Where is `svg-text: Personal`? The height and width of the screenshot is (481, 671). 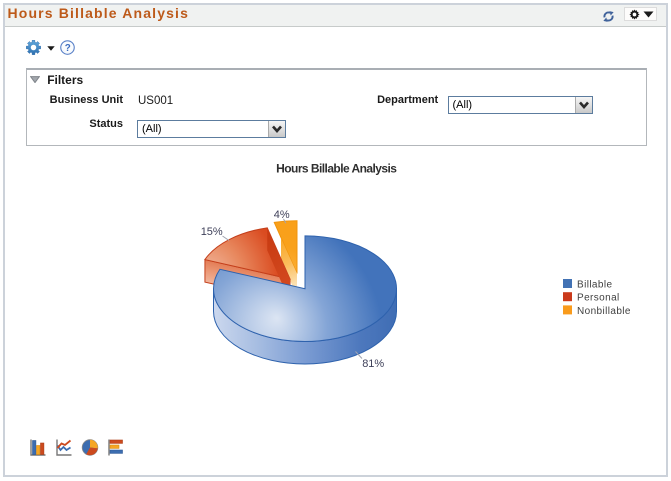
svg-text: Personal is located at coordinates (598, 298).